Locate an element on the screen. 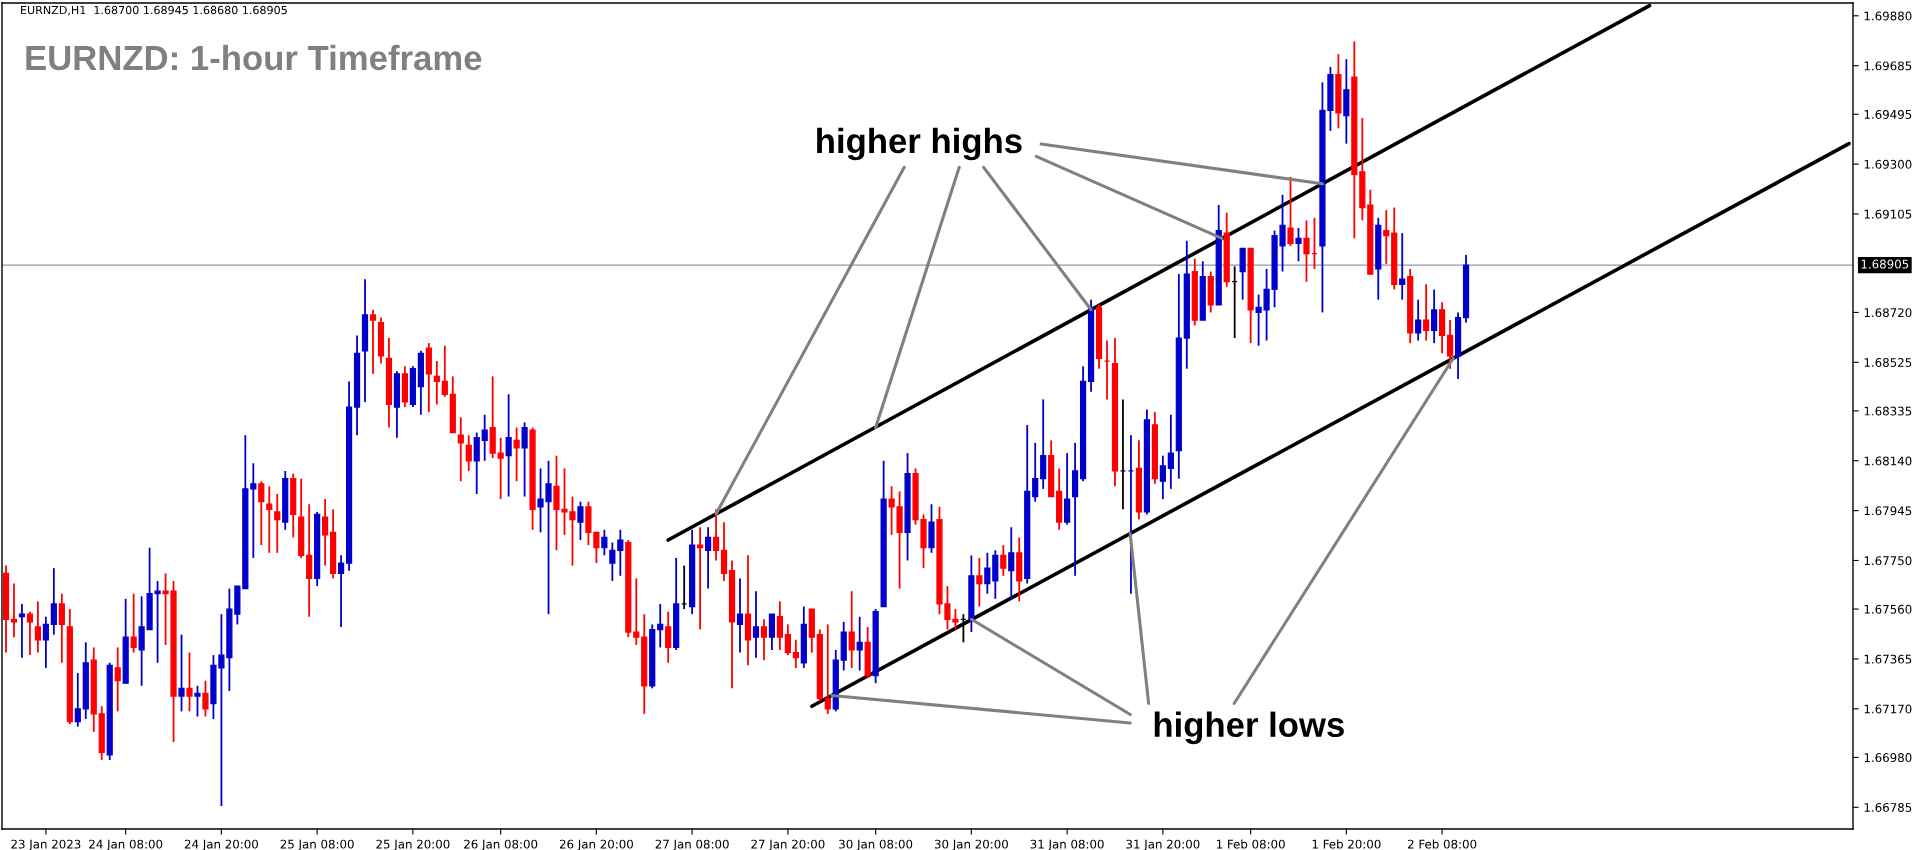  annotation: higher highs is located at coordinates (919, 144).